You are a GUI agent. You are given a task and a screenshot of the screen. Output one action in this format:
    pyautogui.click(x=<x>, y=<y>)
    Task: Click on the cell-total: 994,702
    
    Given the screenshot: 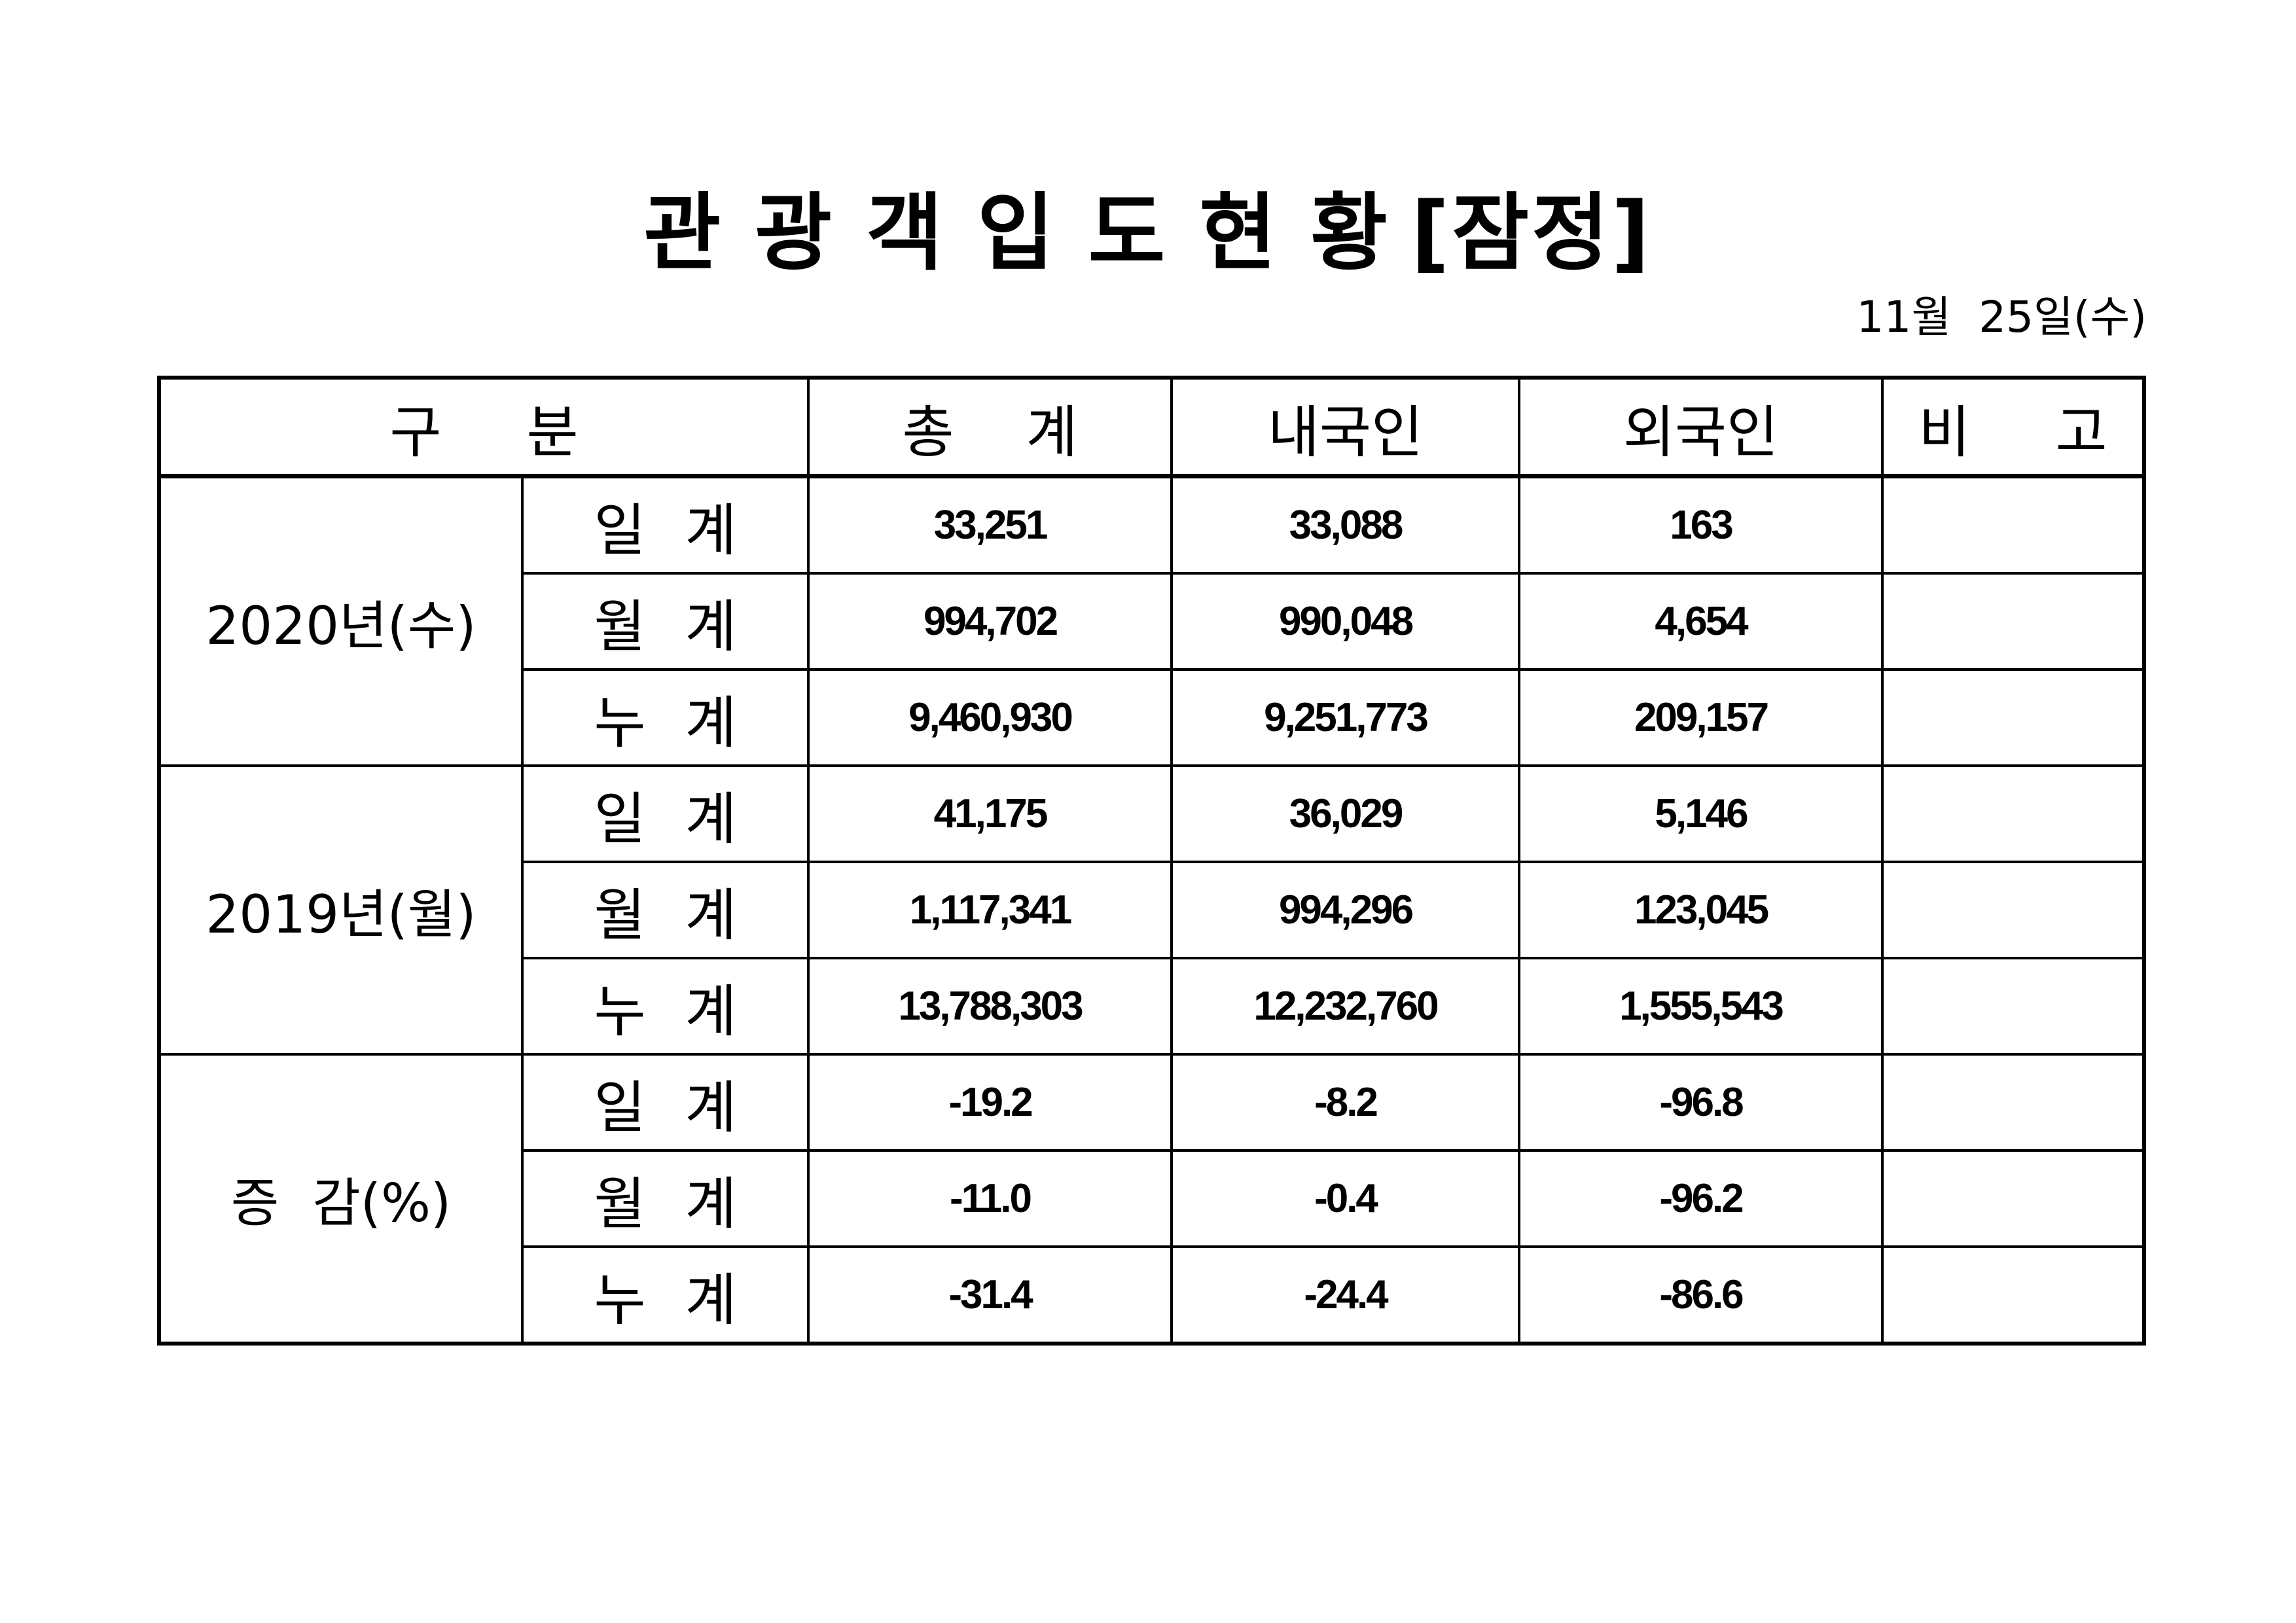 What is the action you would take?
    pyautogui.click(x=990, y=621)
    